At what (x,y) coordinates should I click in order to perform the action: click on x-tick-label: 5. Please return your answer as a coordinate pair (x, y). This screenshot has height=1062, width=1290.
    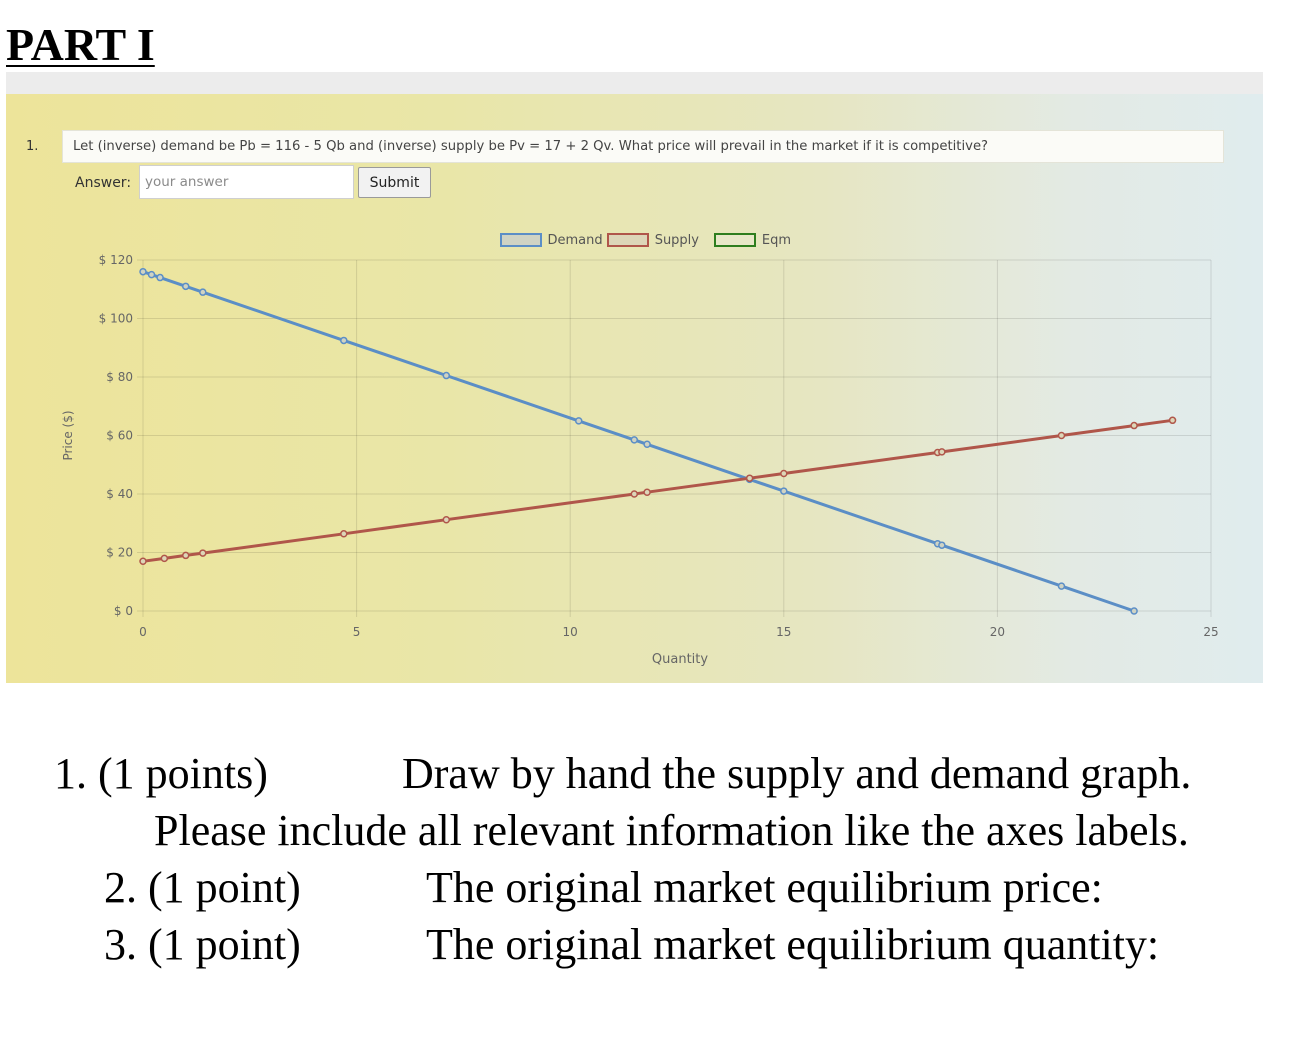
    Looking at the image, I should click on (357, 632).